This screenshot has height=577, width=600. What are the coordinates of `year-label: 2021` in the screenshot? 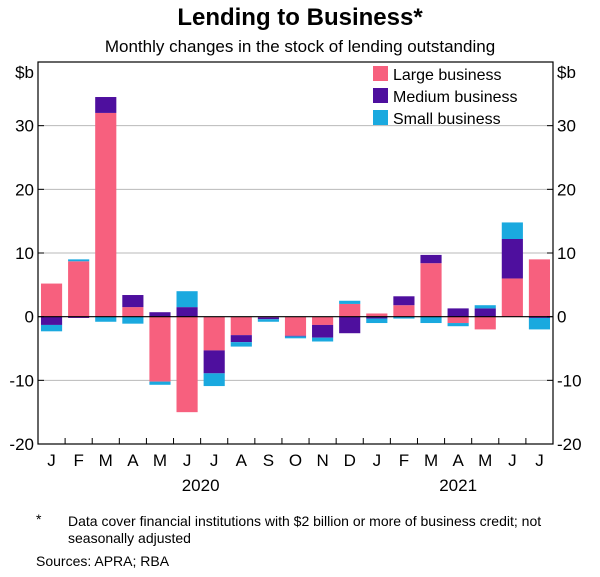 It's located at (458, 485).